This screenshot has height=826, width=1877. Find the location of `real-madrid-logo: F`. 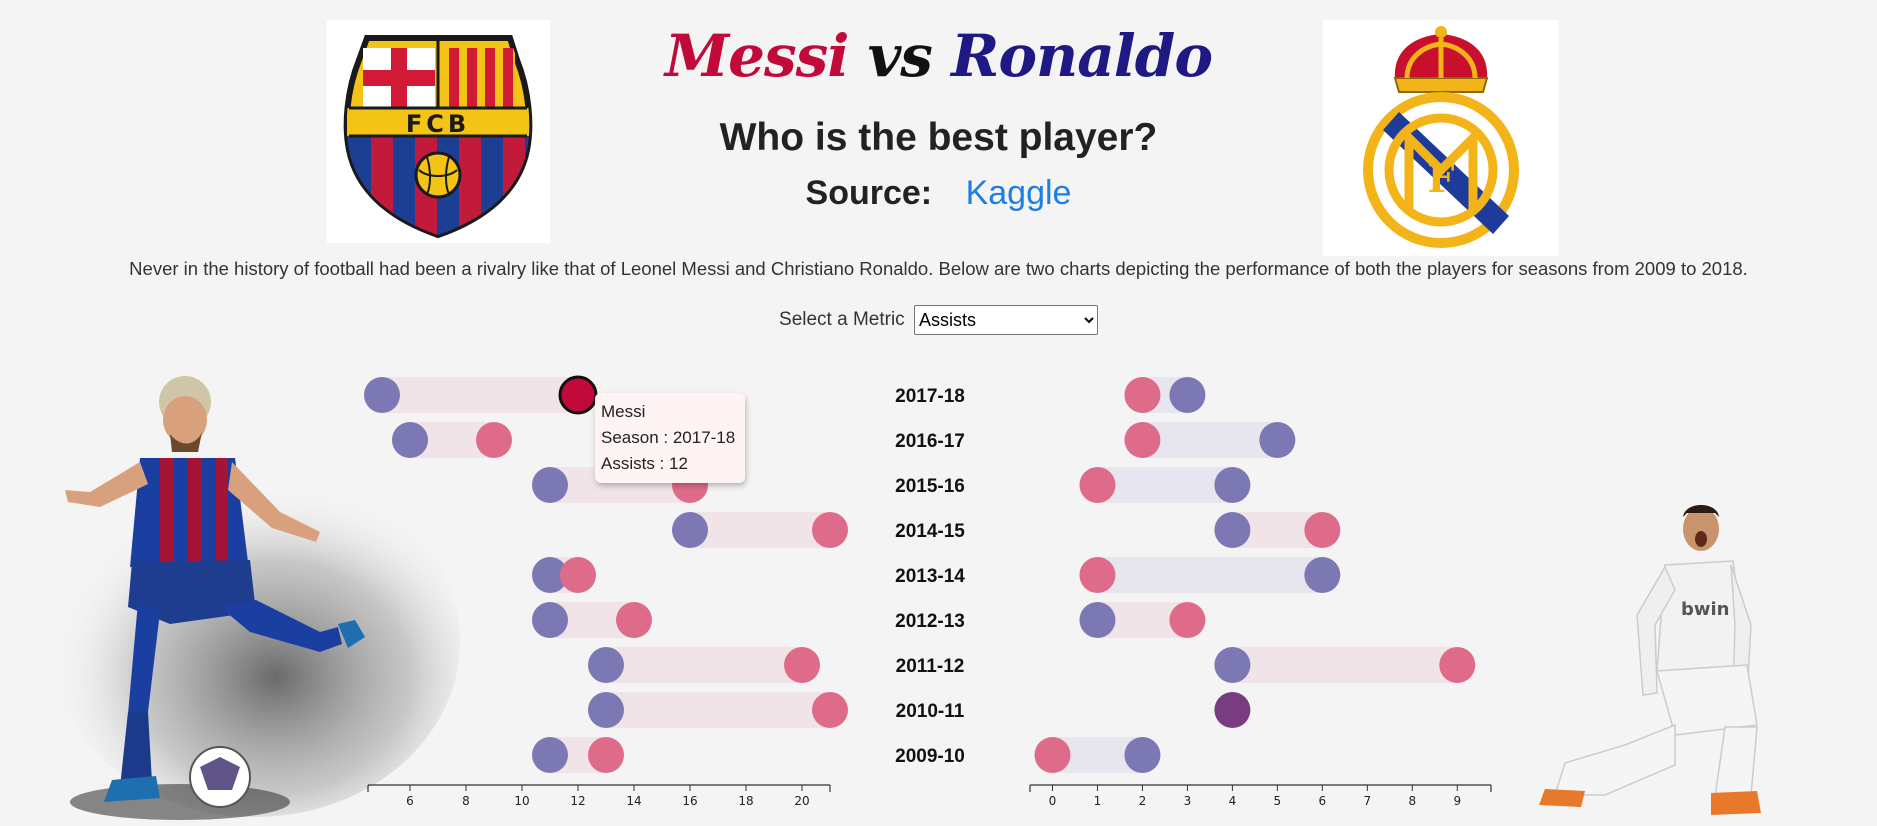

real-madrid-logo: F is located at coordinates (1441, 138).